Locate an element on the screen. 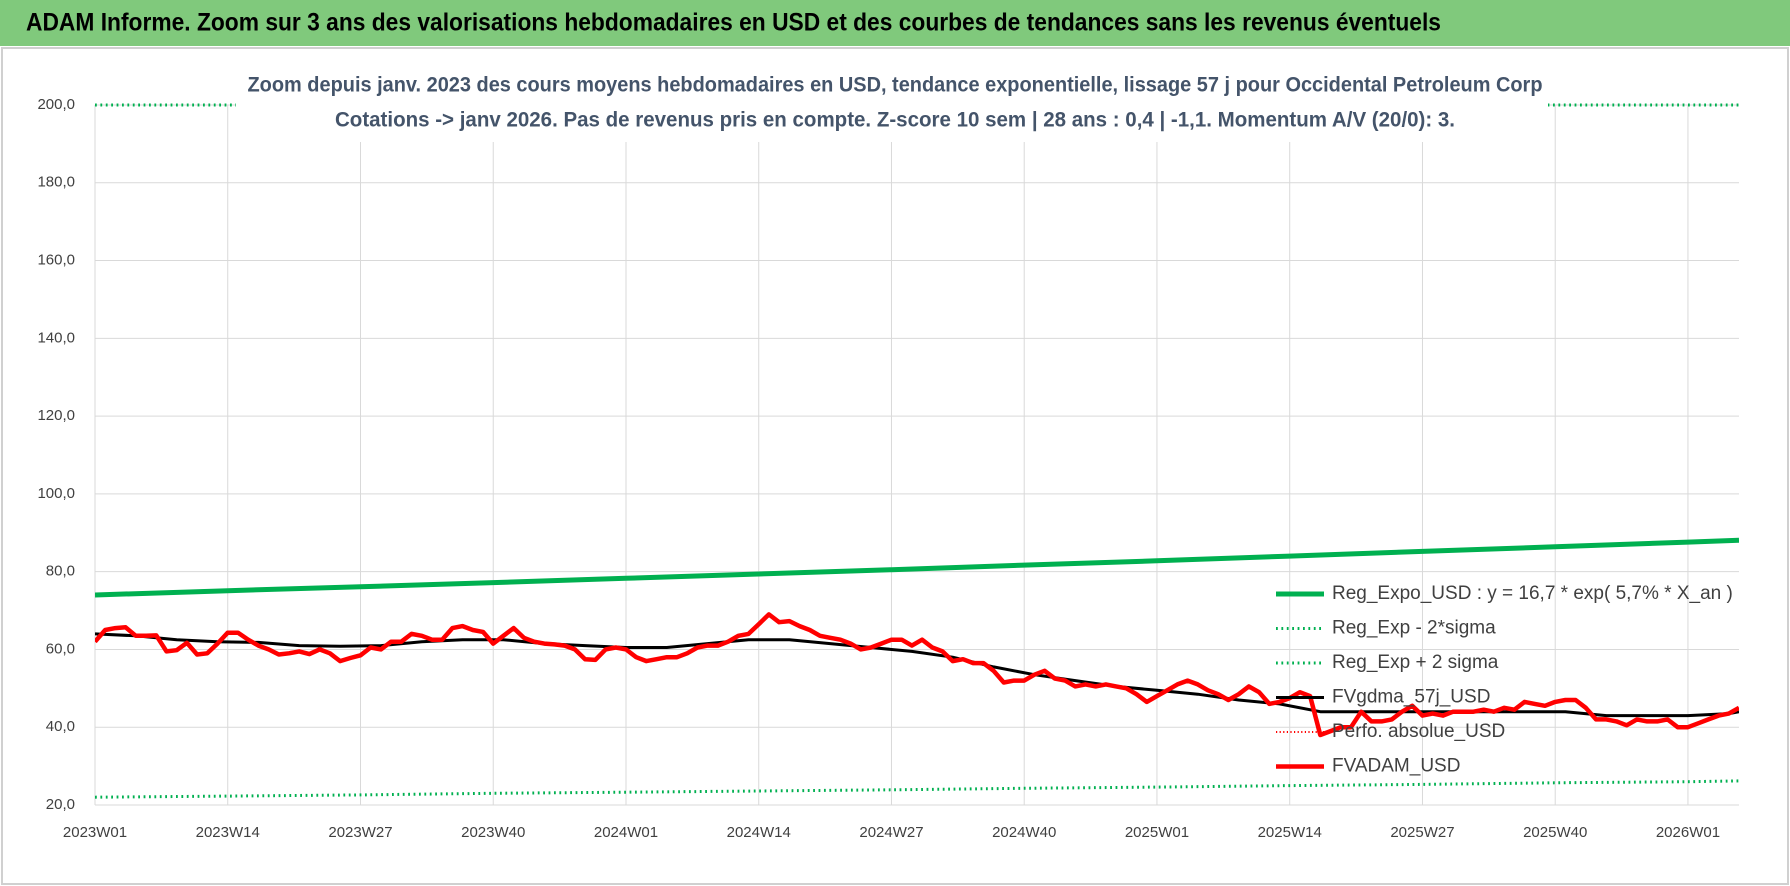  y-tick-label: 40,0 is located at coordinates (60, 726).